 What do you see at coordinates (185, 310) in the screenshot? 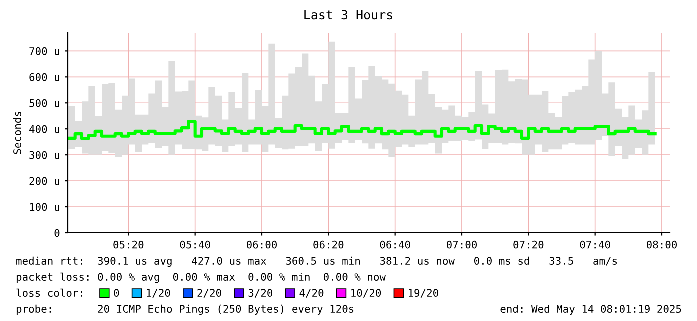
I see `text: probe: 20 ICMP Echo Pings (250 Bytes) every 120s` at bounding box center [185, 310].